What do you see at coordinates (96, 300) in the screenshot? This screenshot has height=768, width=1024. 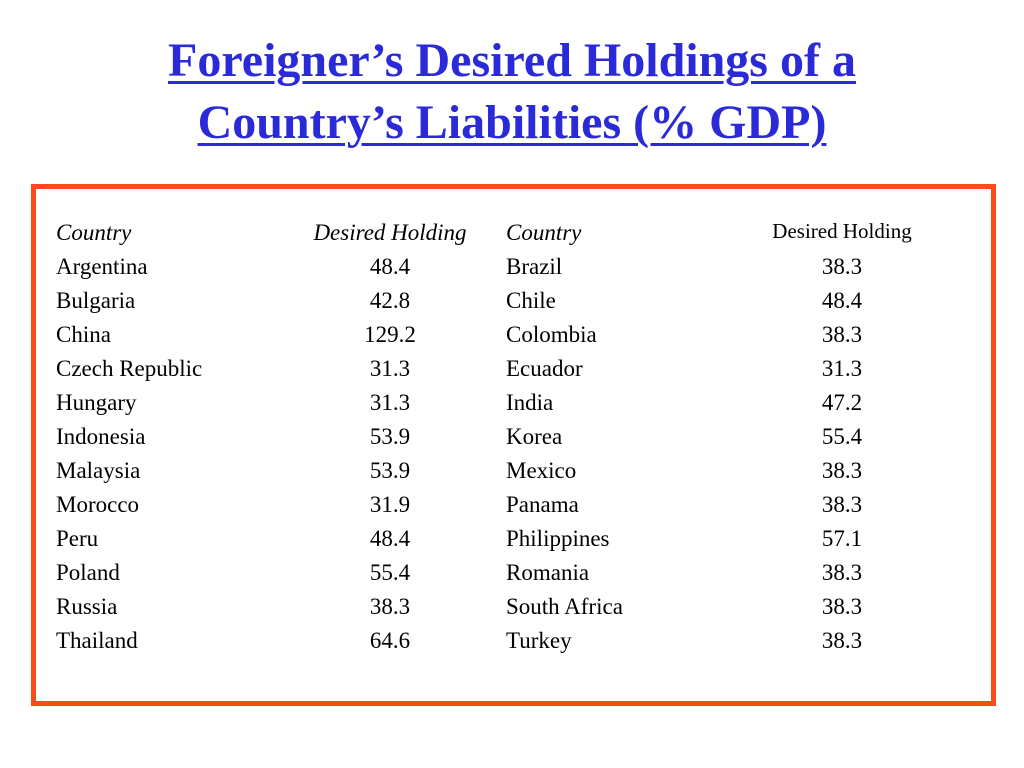 I see `country-left-cell: Bulgaria` at bounding box center [96, 300].